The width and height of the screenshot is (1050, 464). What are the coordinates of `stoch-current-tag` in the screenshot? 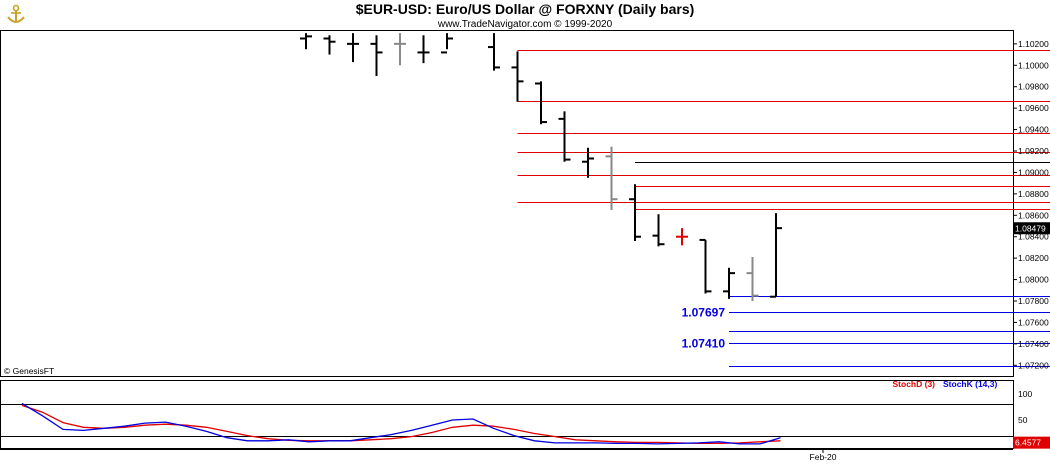 It's located at (1031, 442).